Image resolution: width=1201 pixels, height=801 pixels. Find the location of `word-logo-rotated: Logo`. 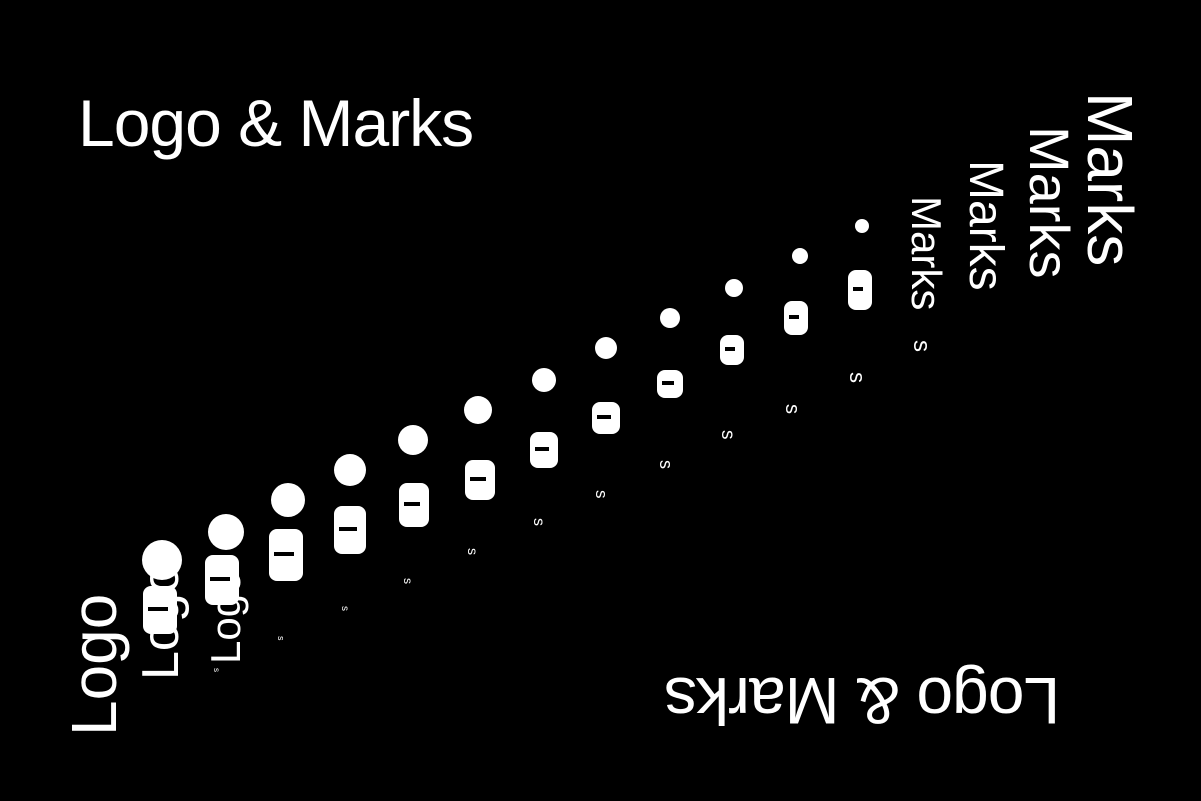

word-logo-rotated: Logo is located at coordinates (94, 665).